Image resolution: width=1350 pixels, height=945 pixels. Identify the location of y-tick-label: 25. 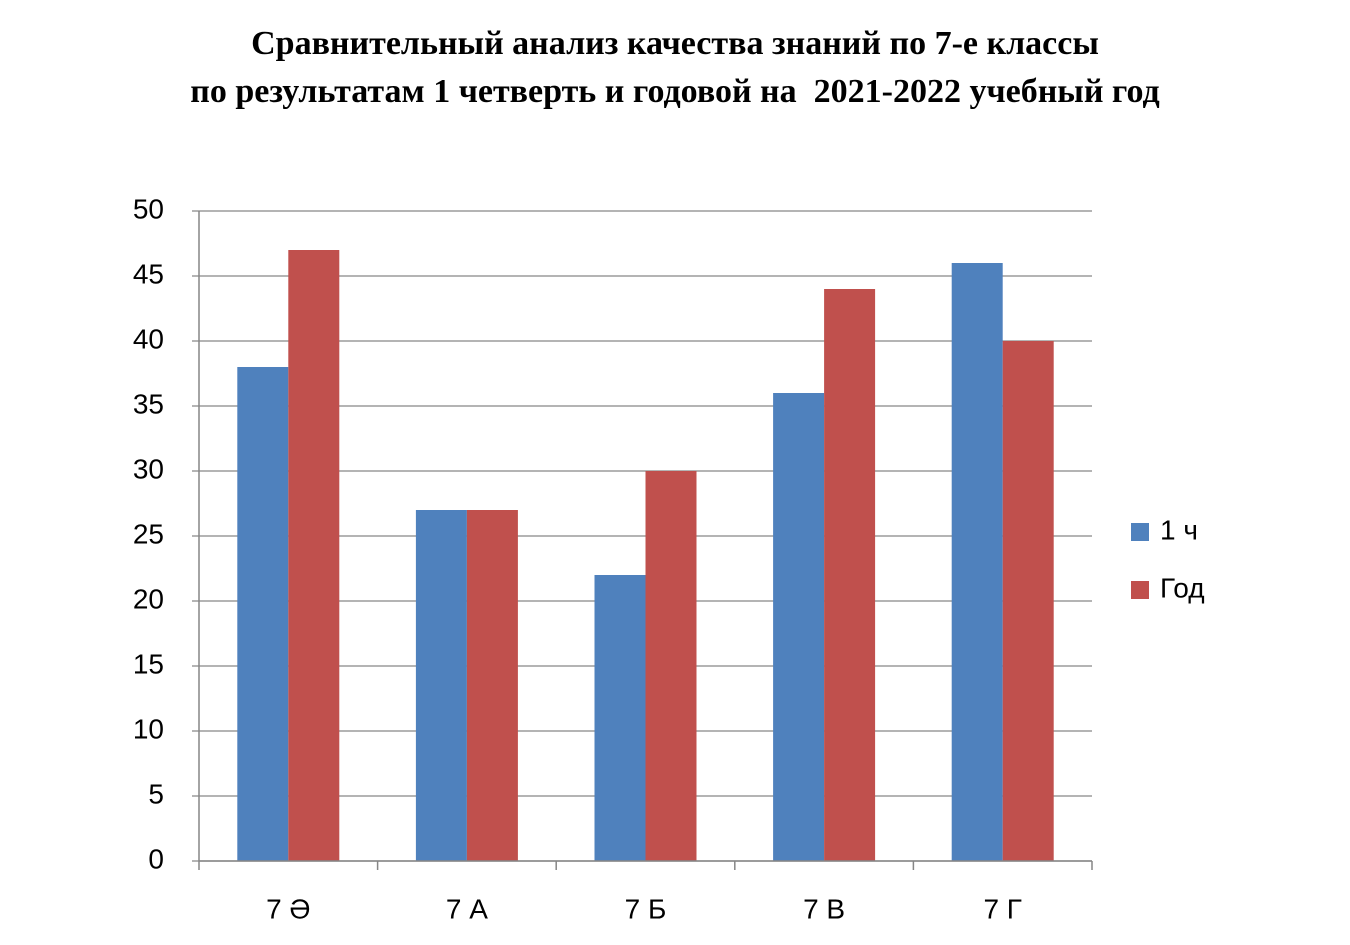
(148, 533).